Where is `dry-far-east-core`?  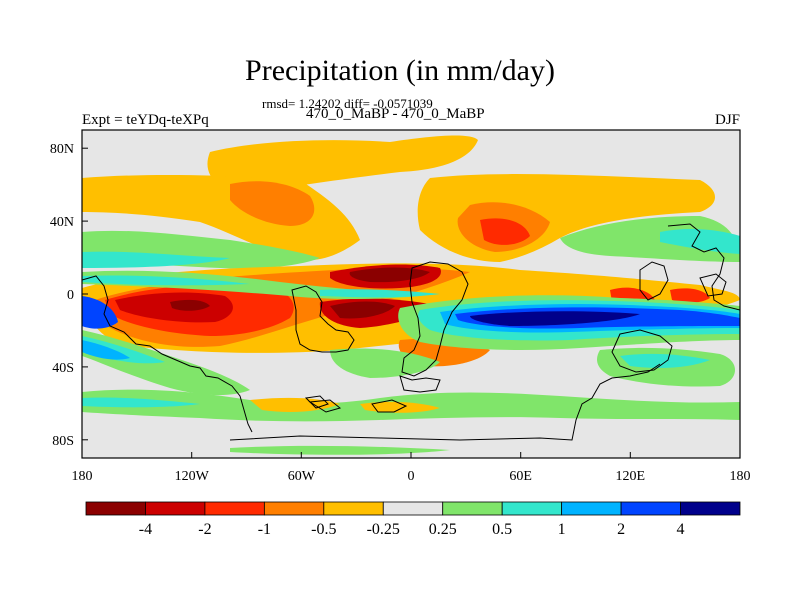
dry-far-east-core is located at coordinates (690, 295).